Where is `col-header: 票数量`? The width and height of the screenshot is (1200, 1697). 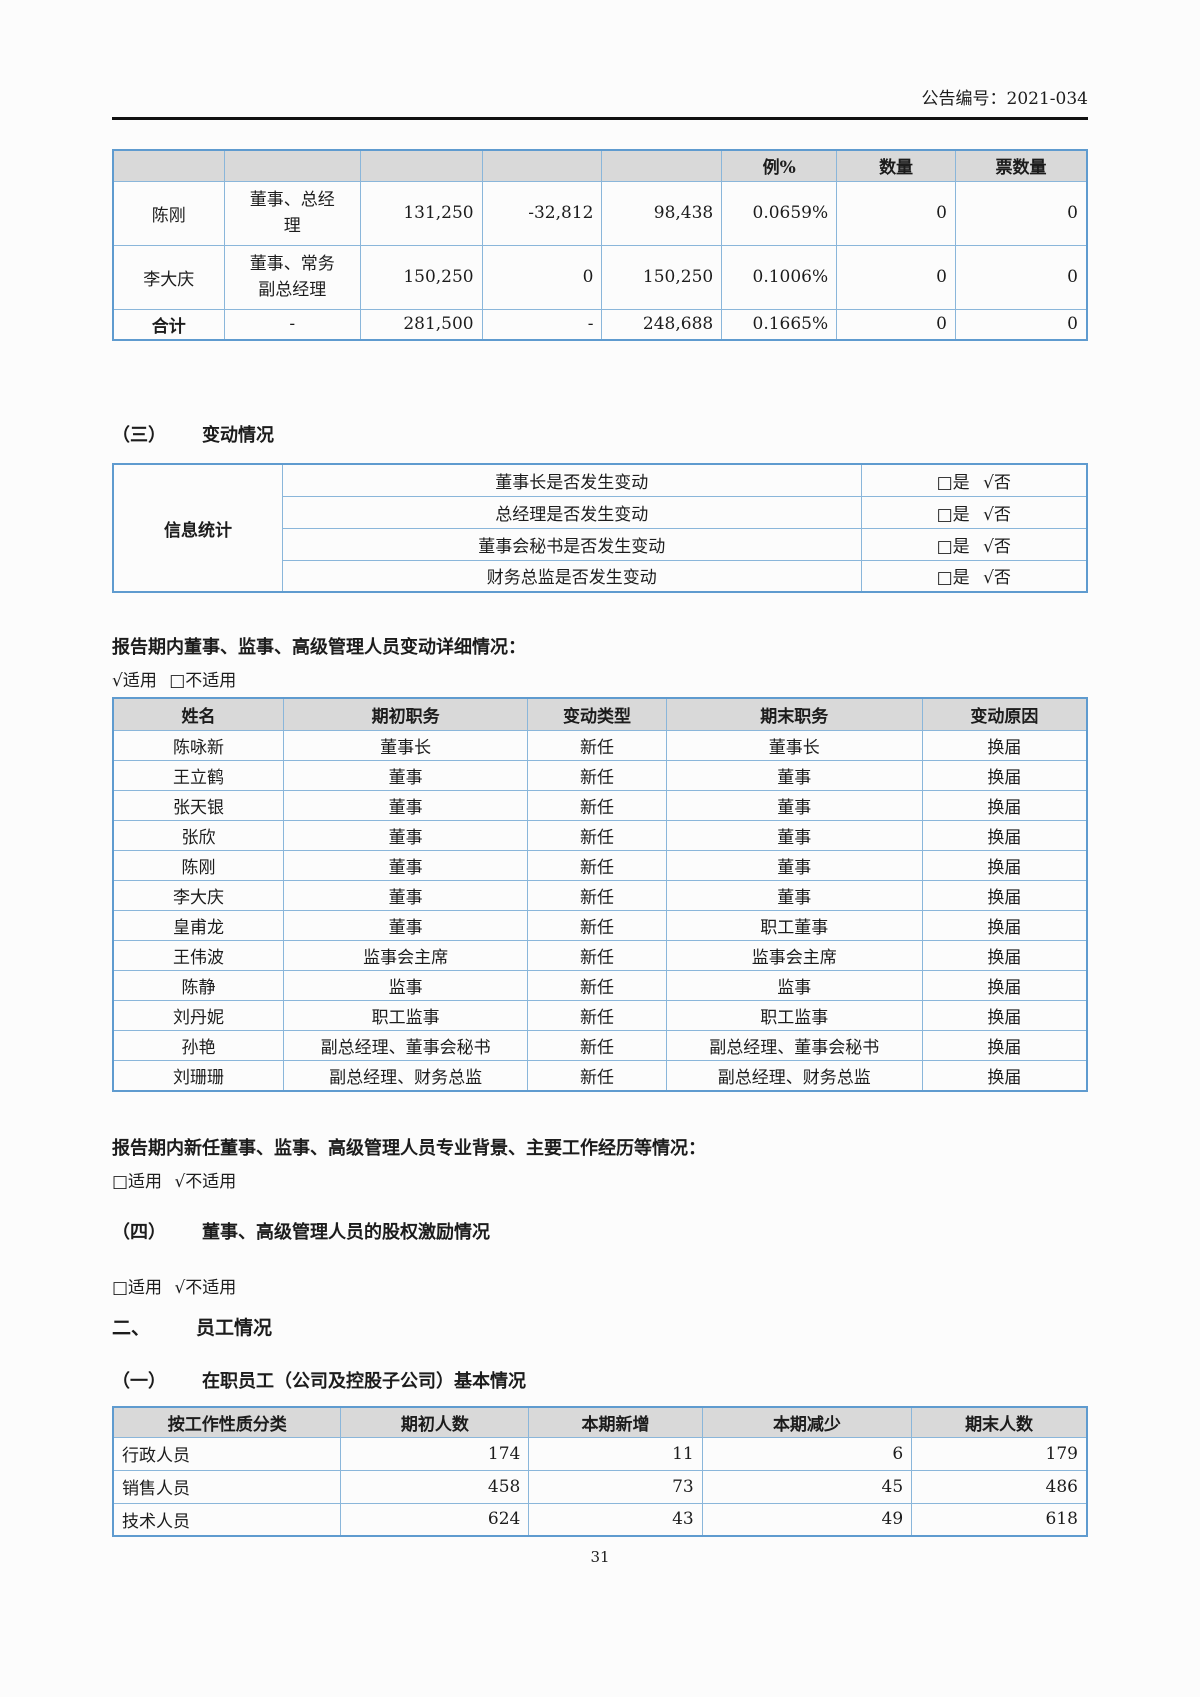
col-header: 票数量 is located at coordinates (1021, 165).